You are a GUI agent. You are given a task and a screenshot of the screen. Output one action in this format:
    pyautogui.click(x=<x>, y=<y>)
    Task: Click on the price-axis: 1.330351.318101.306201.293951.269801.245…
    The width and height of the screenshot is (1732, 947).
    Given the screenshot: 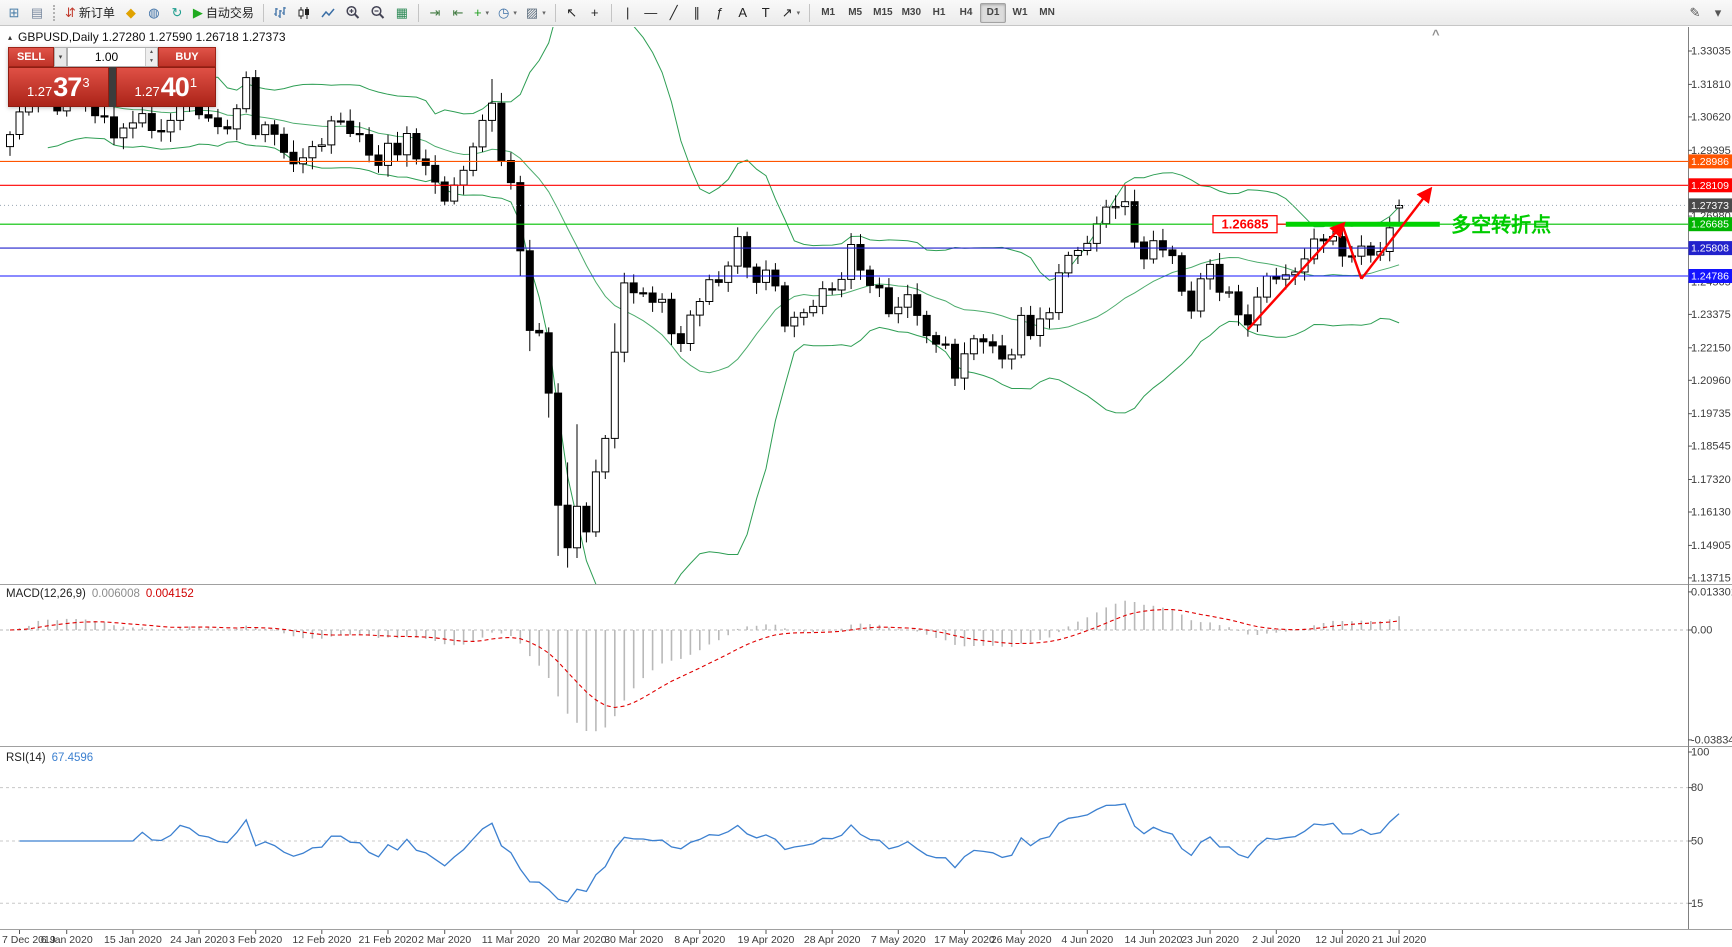 What is the action you would take?
    pyautogui.click(x=1710, y=478)
    